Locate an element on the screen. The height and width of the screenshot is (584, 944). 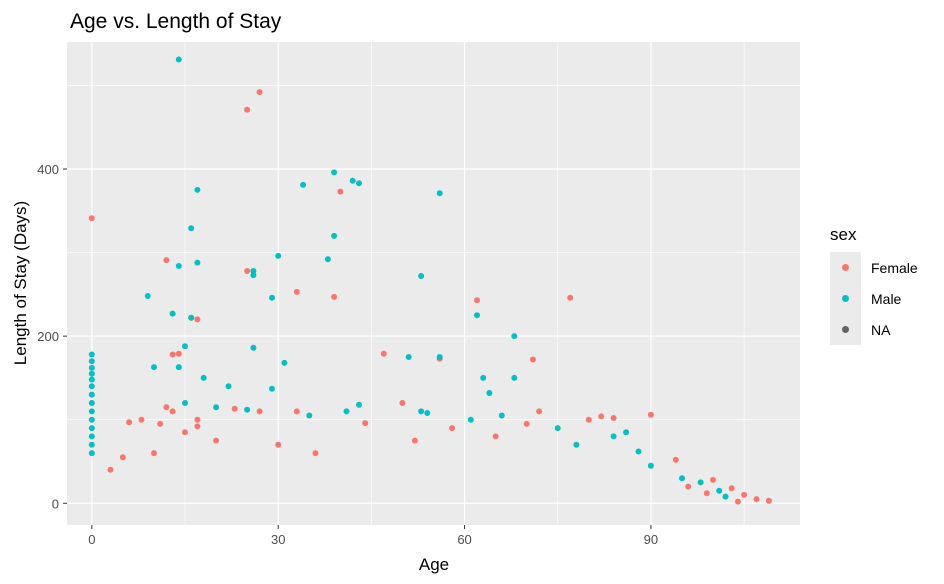
x-axis-ticks: 0 30 60 90 is located at coordinates (373, 536).